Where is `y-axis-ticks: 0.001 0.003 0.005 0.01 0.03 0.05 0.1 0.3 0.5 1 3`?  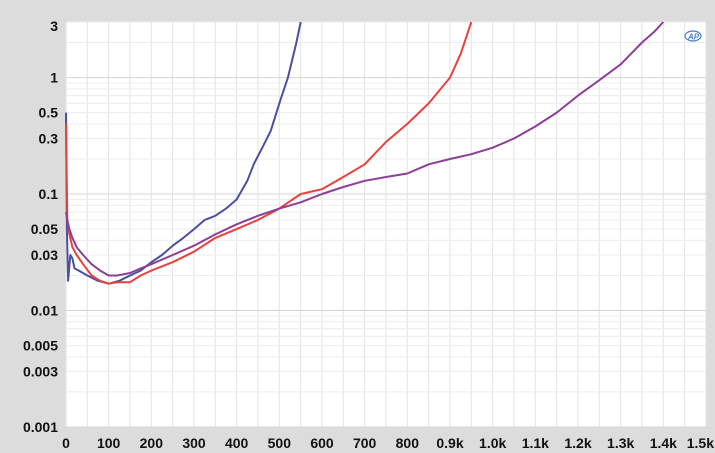
y-axis-ticks: 0.001 0.003 0.005 0.01 0.03 0.05 0.1 0.3 0.5 1 3 is located at coordinates (40, 226).